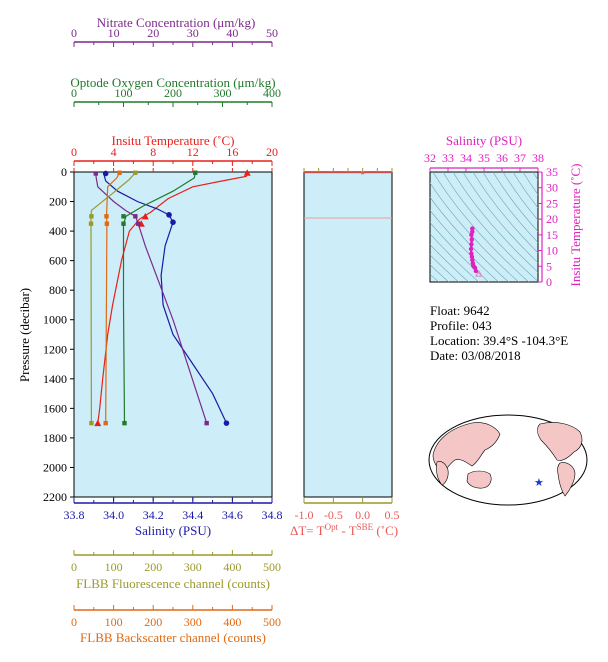  I want to click on delta-point, so click(363, 173).